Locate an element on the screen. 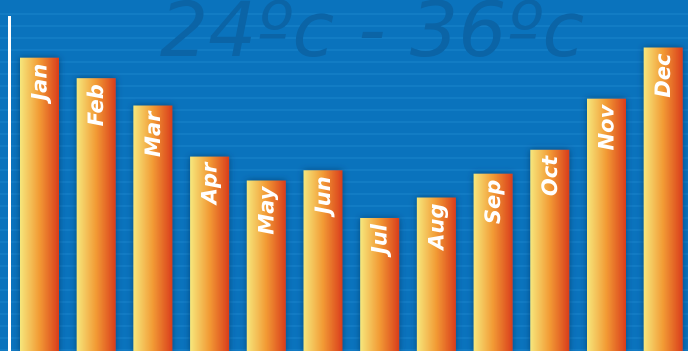  y-axis-line is located at coordinates (9, 183).